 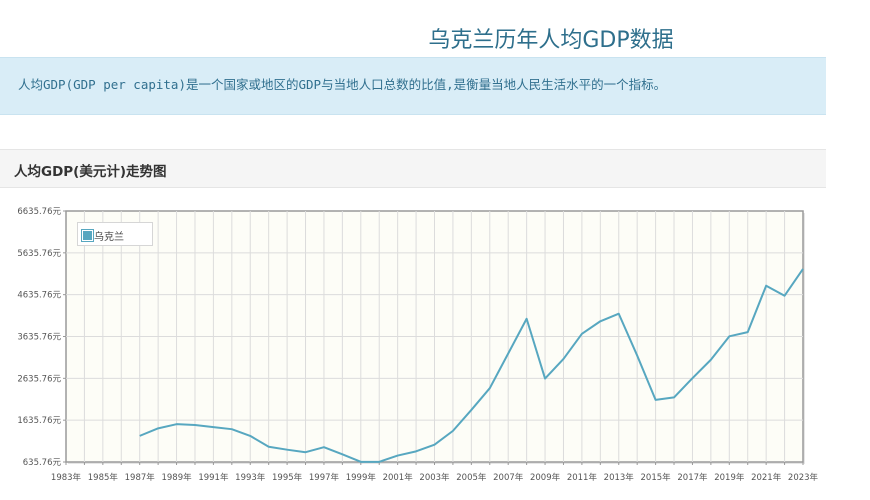 I want to click on x-tick-label: 1983年, so click(x=66, y=477).